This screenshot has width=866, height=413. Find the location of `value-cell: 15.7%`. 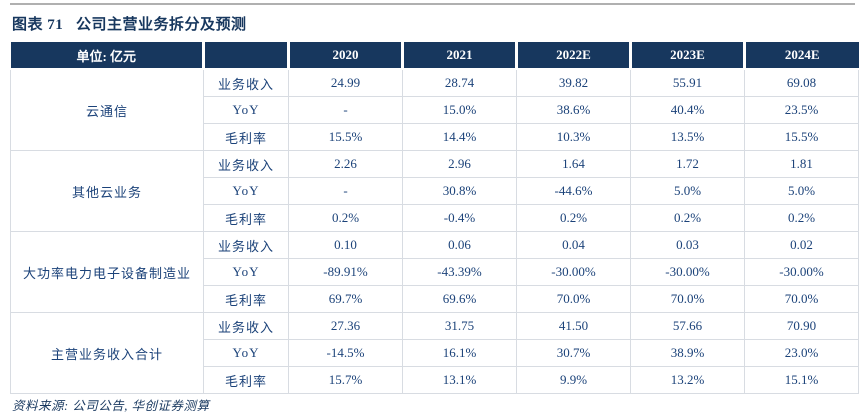

value-cell: 15.7% is located at coordinates (345, 380).